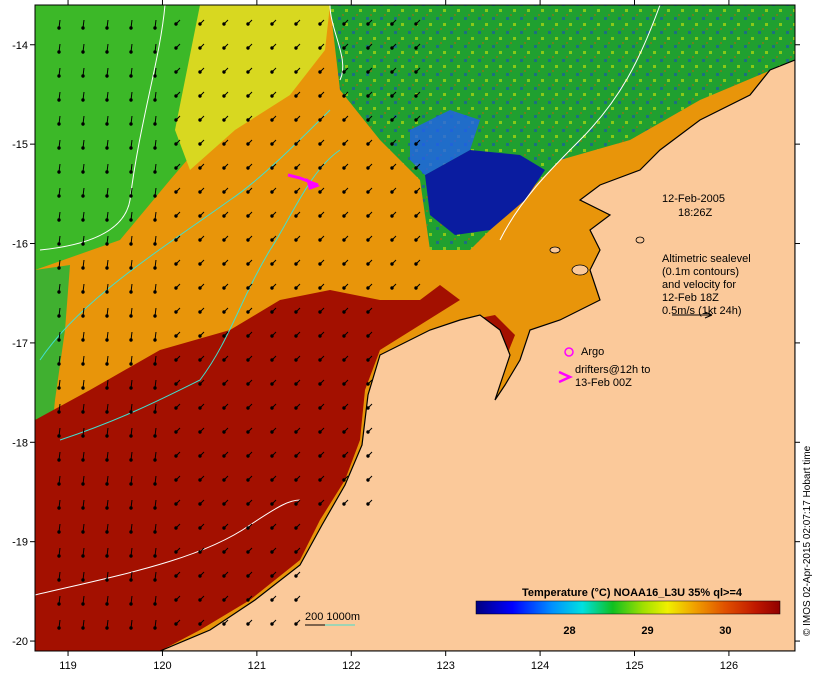 This screenshot has height=680, width=820. I want to click on x-tick-label: 126, so click(729, 666).